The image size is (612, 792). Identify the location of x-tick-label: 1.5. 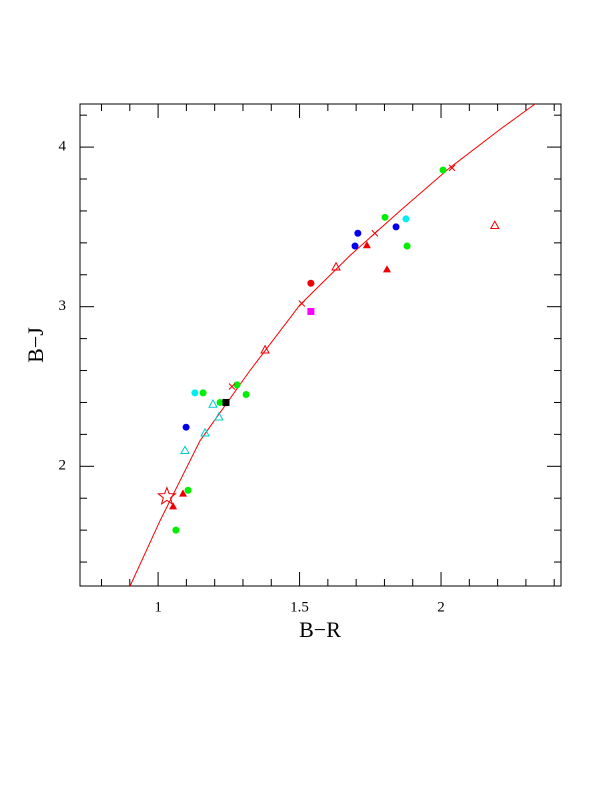
(299, 607).